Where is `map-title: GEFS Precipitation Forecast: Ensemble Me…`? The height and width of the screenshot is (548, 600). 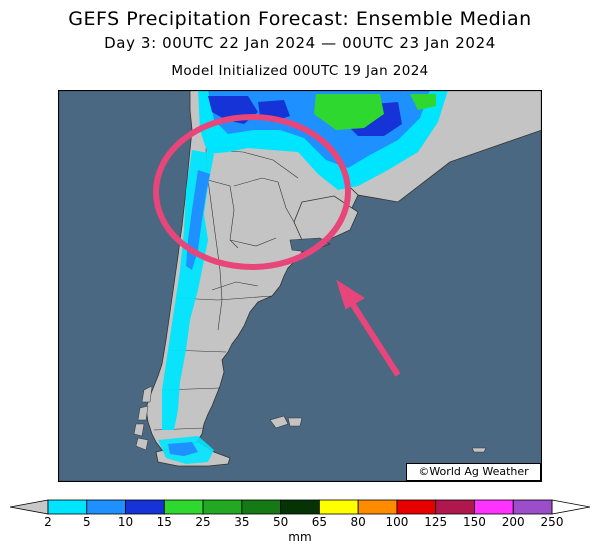
map-title: GEFS Precipitation Forecast: Ensemble Me… is located at coordinates (300, 19).